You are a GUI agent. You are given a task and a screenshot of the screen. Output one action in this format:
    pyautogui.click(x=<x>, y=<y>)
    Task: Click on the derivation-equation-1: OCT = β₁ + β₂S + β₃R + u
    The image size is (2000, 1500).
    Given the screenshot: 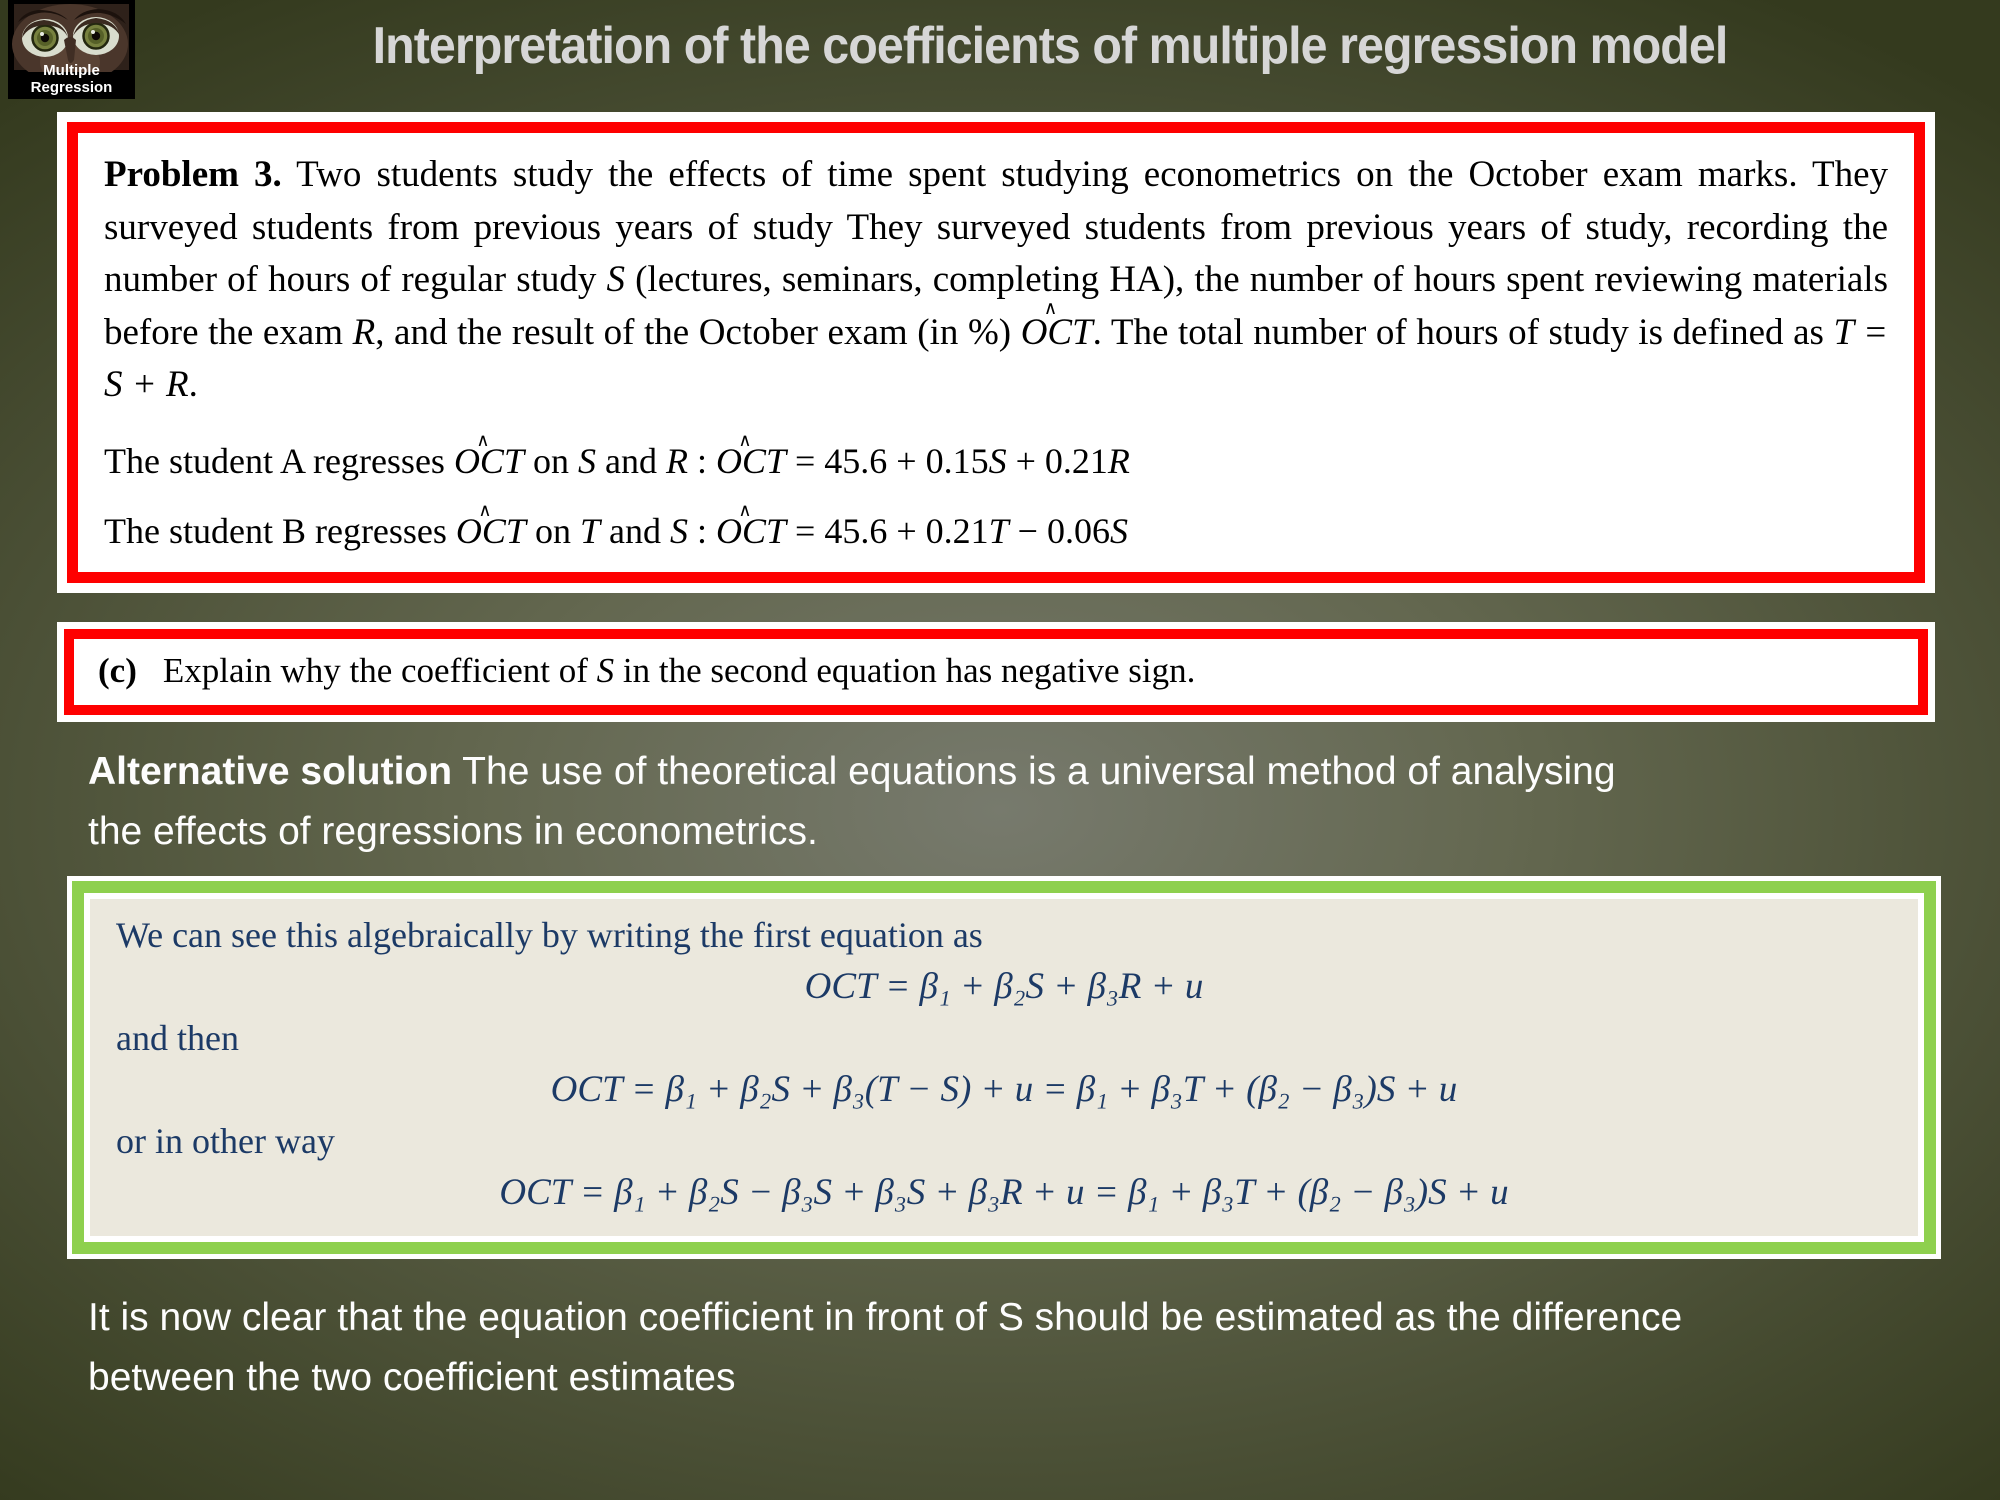 What is the action you would take?
    pyautogui.click(x=1004, y=986)
    